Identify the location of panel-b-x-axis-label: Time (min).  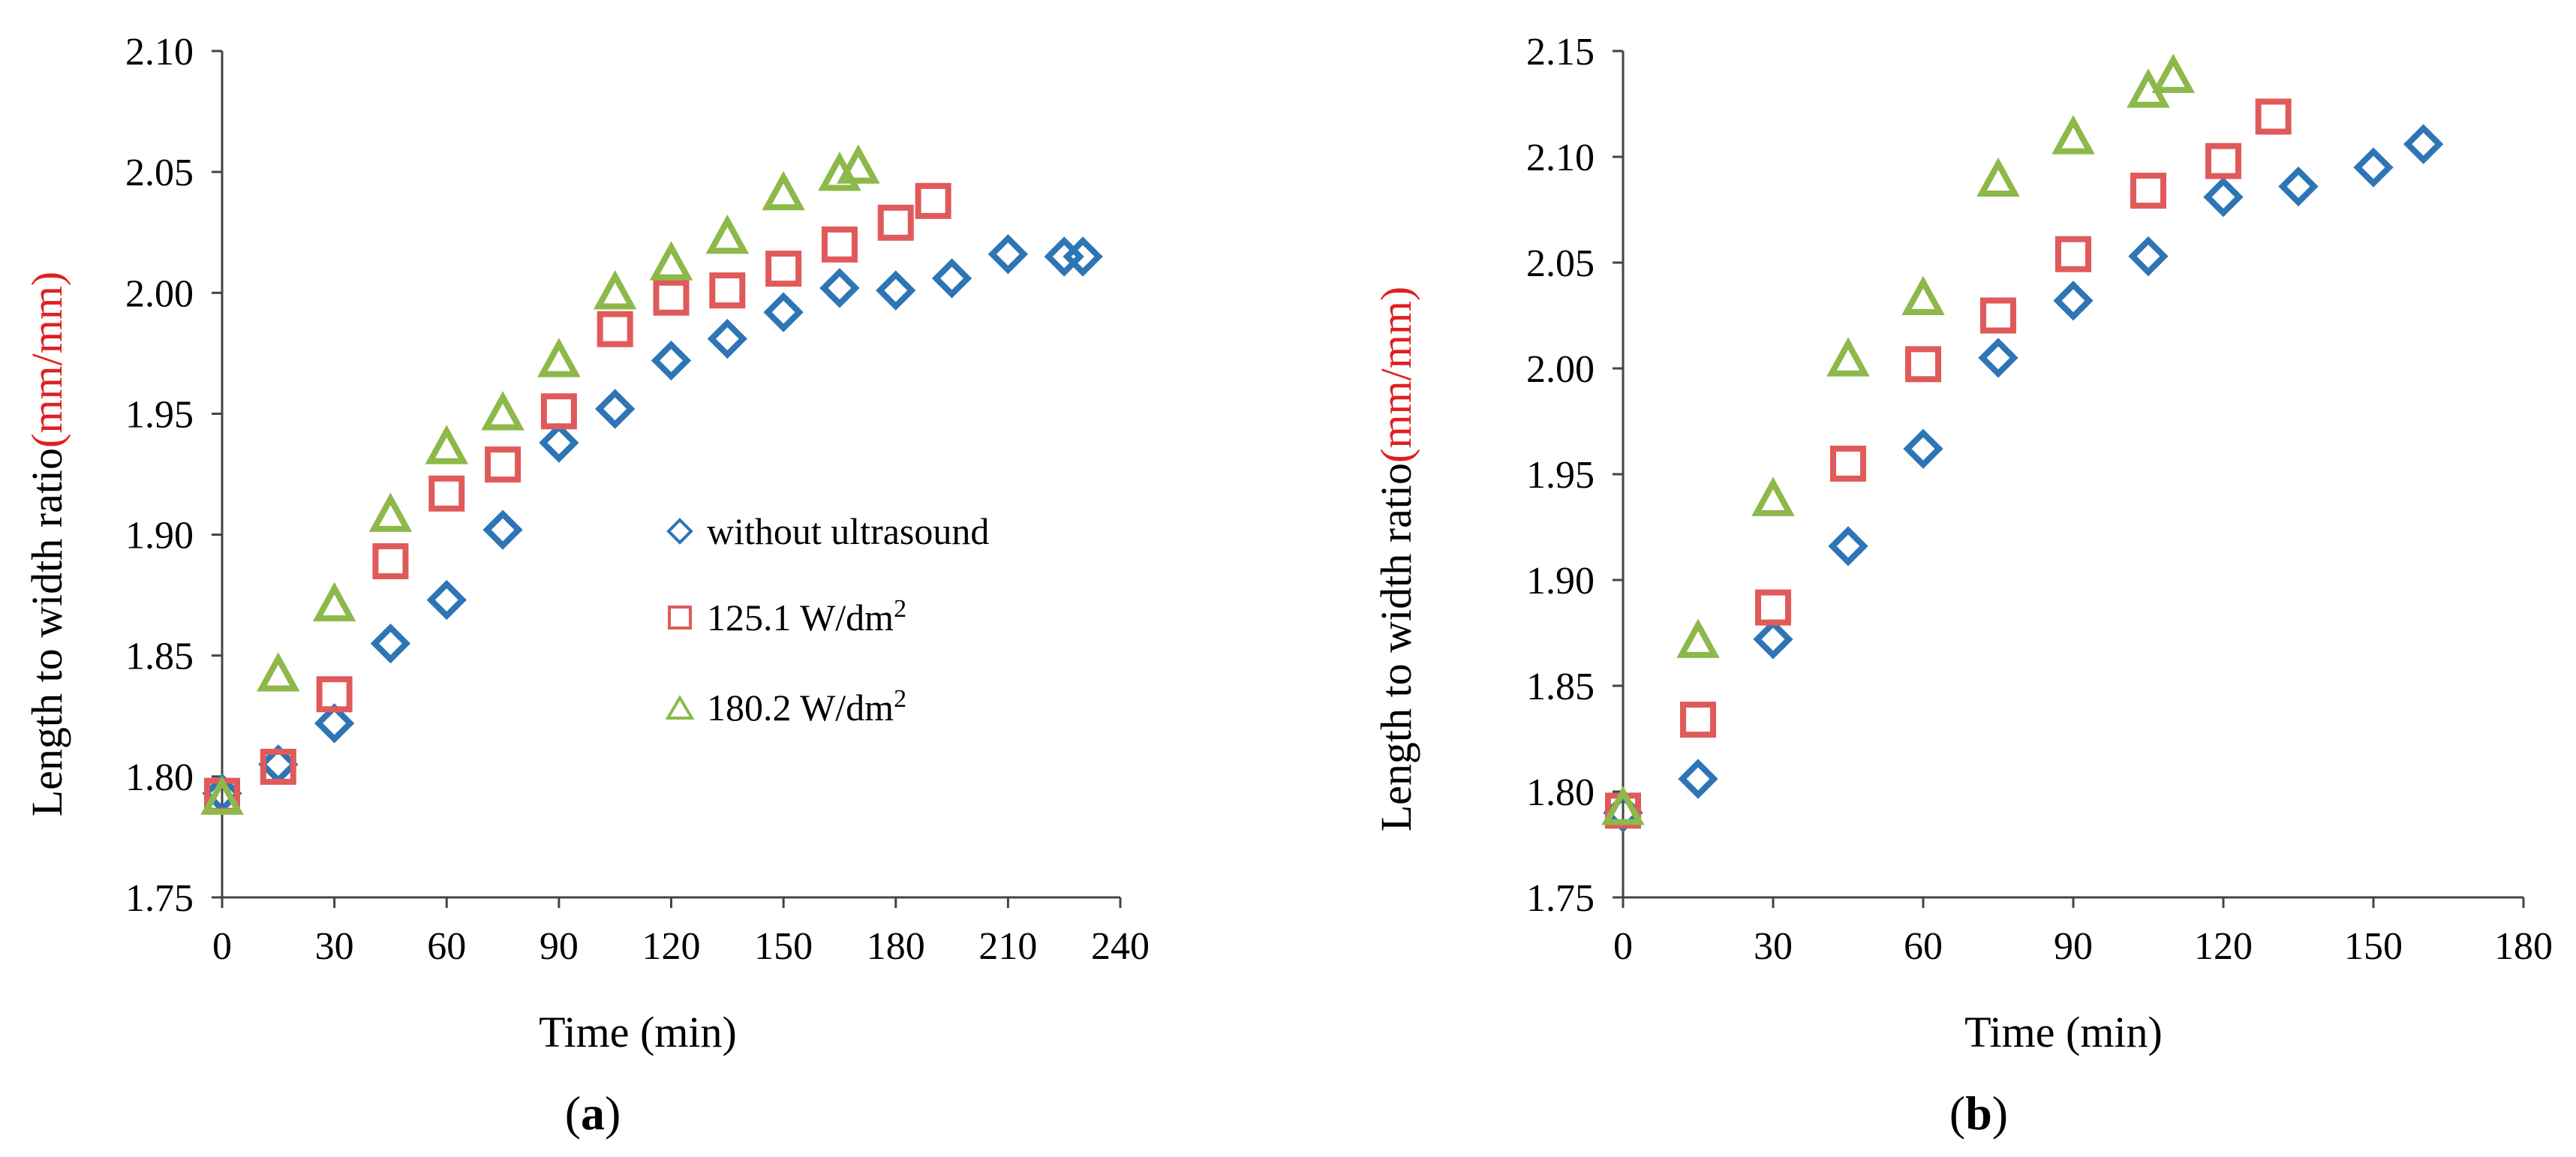
(2063, 1032).